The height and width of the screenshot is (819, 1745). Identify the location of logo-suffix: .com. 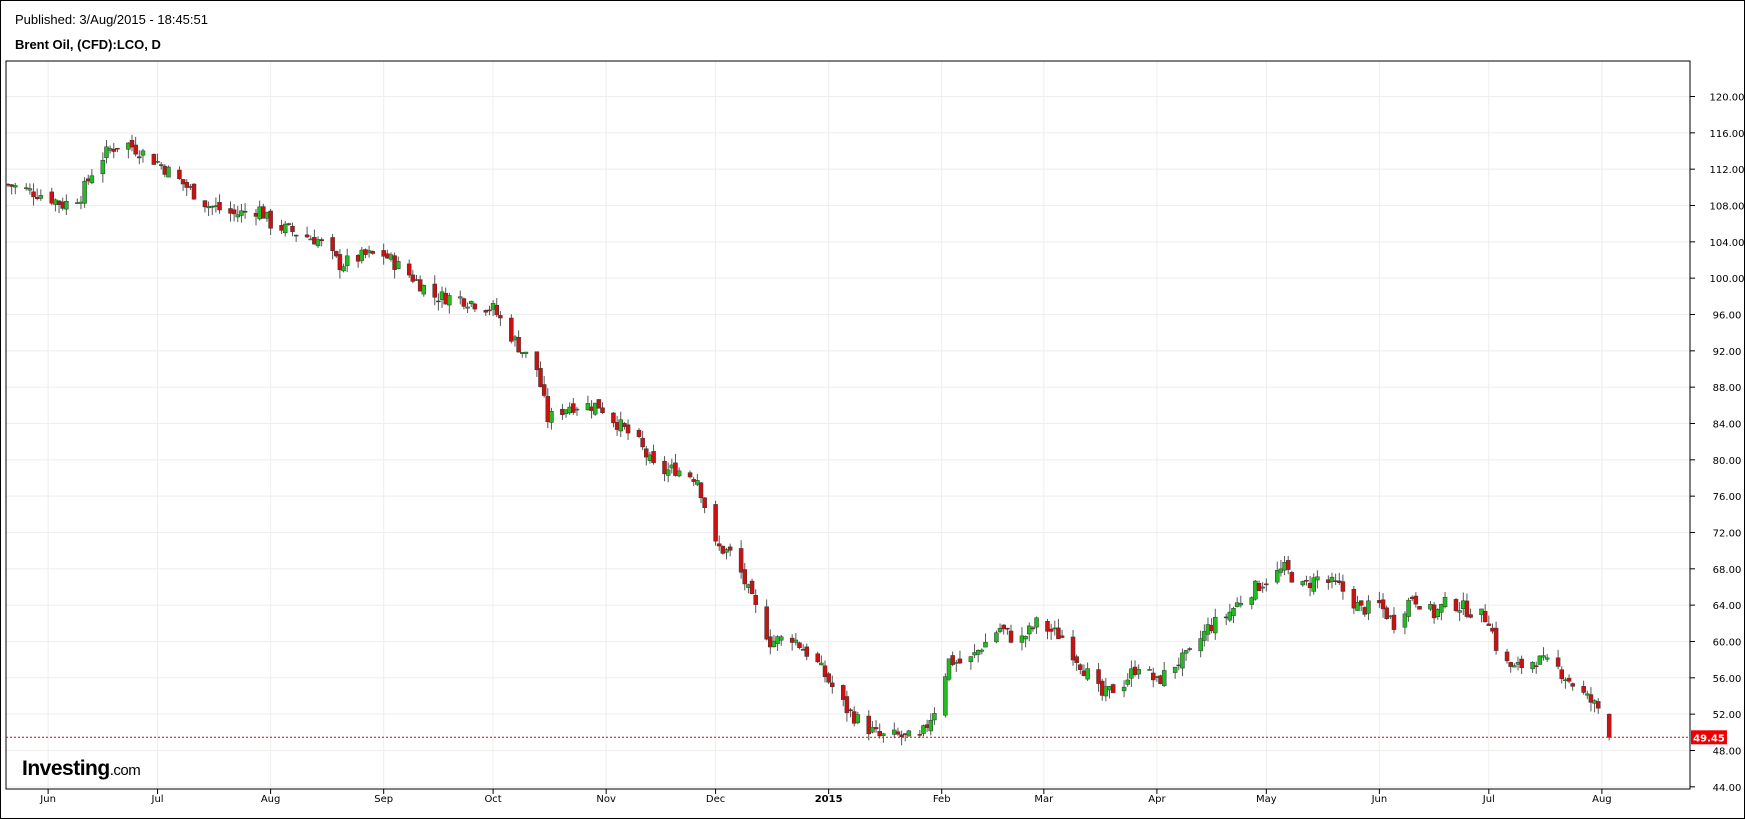
(125, 770).